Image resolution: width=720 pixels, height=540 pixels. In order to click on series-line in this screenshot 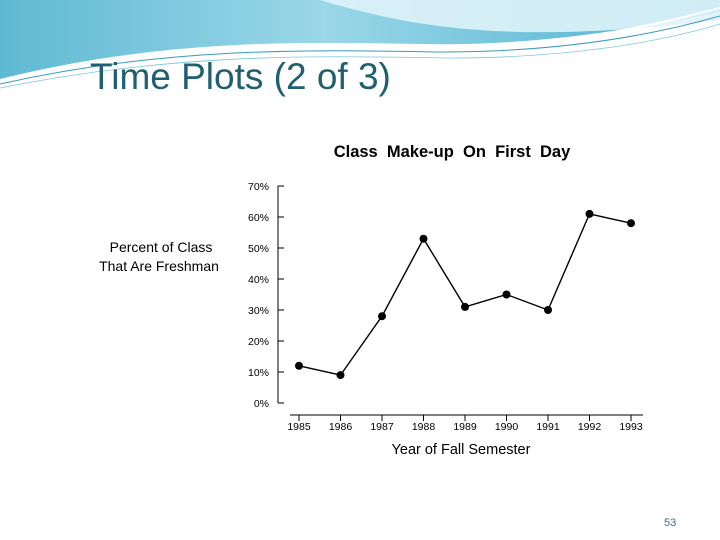, I will do `click(465, 294)`.